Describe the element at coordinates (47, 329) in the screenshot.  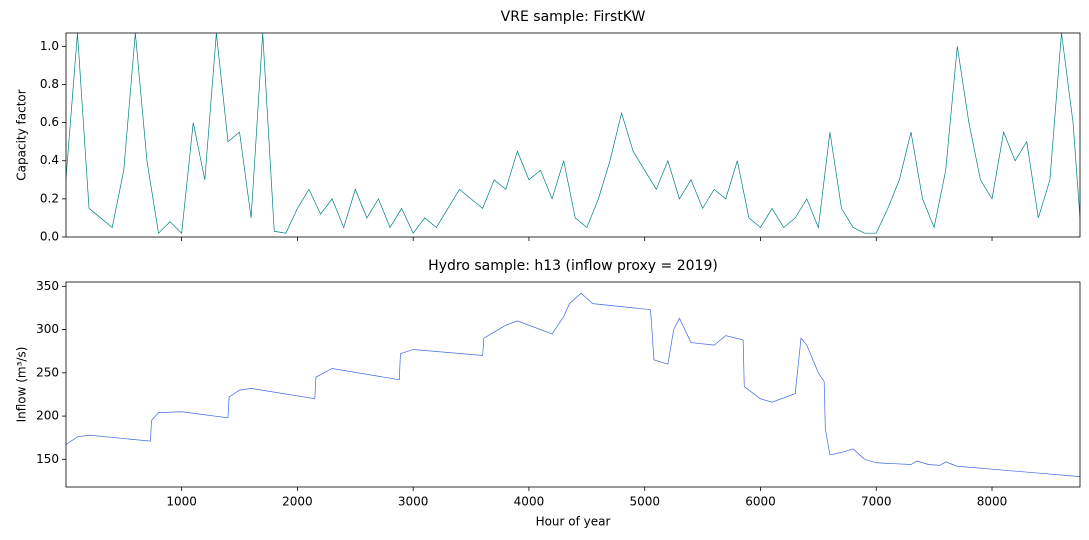
I see `y-tick-label: 300` at that location.